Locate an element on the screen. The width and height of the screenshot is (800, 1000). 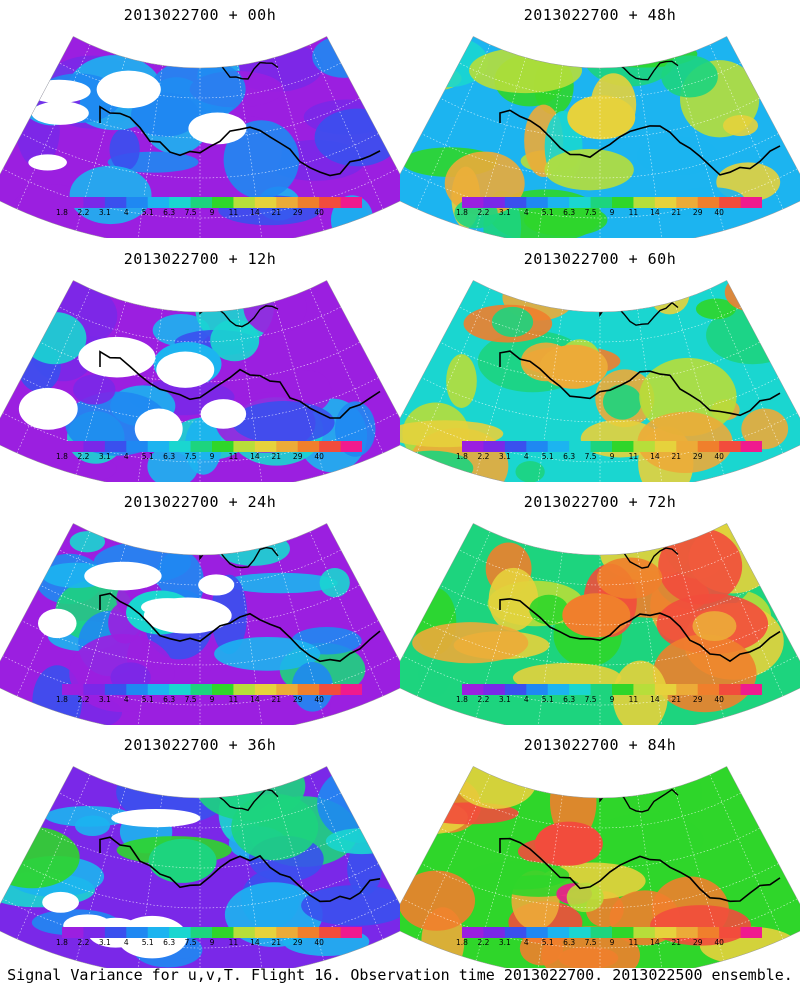
colorbar-tick-label: 9 is located at coordinates (212, 456).